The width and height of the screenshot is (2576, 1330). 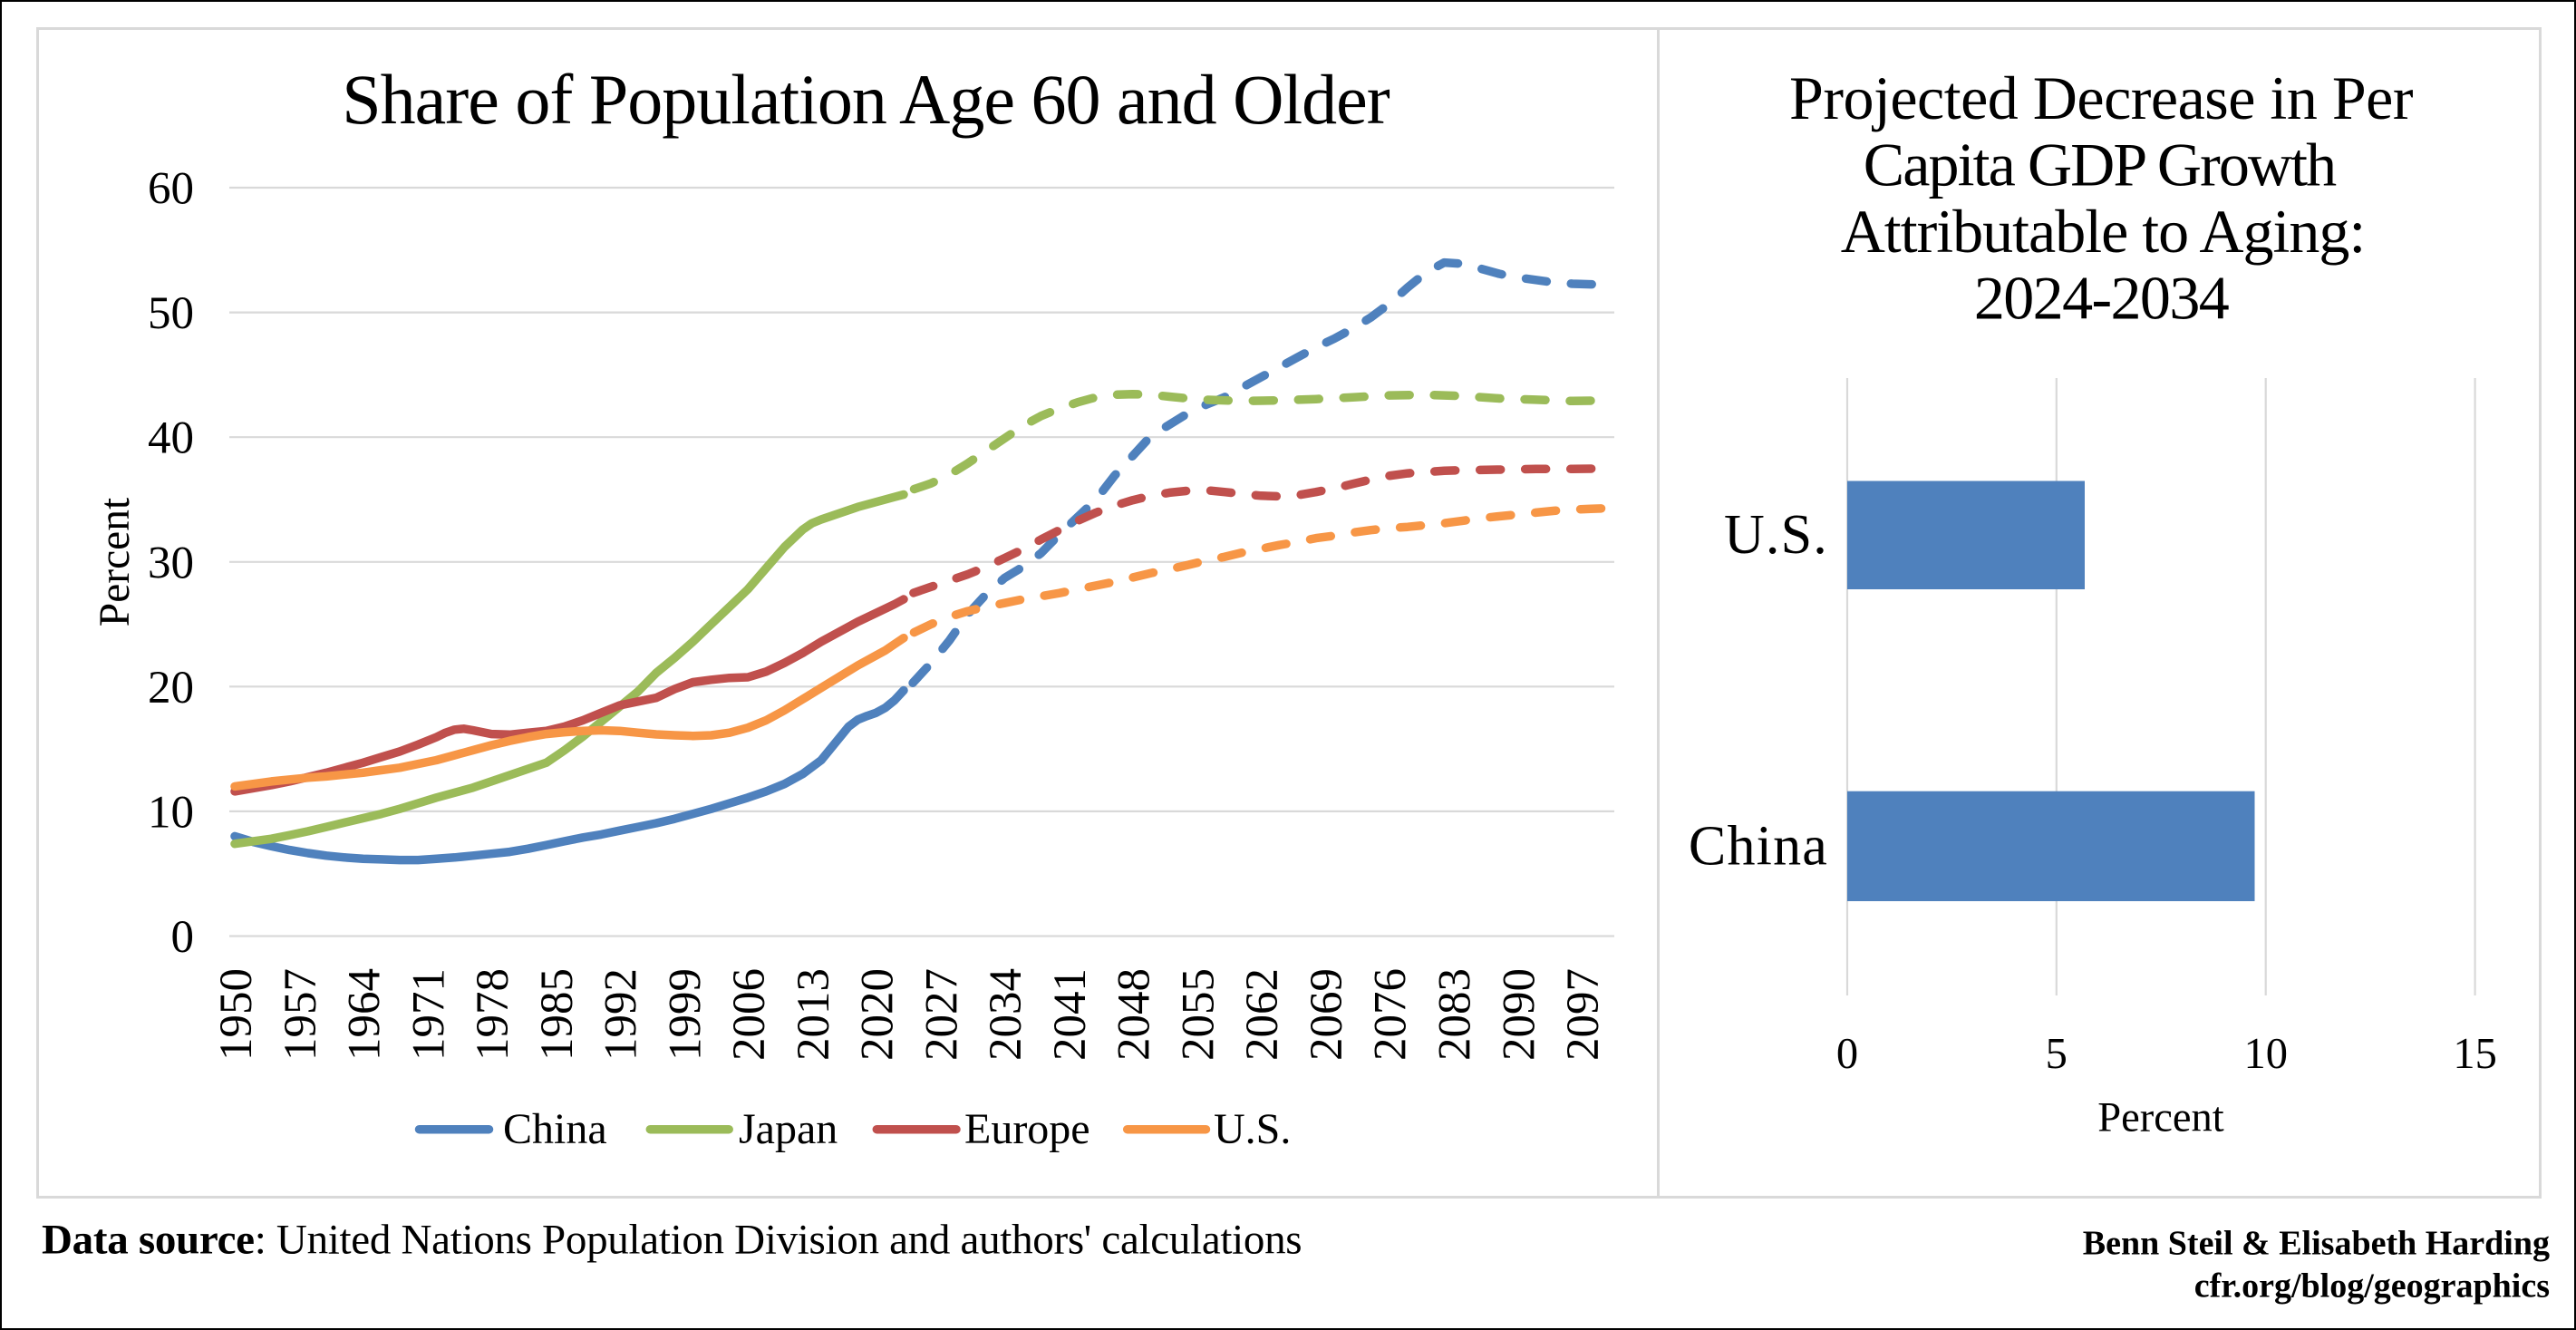 What do you see at coordinates (301, 1014) in the screenshot?
I see `svg-text: 1957` at bounding box center [301, 1014].